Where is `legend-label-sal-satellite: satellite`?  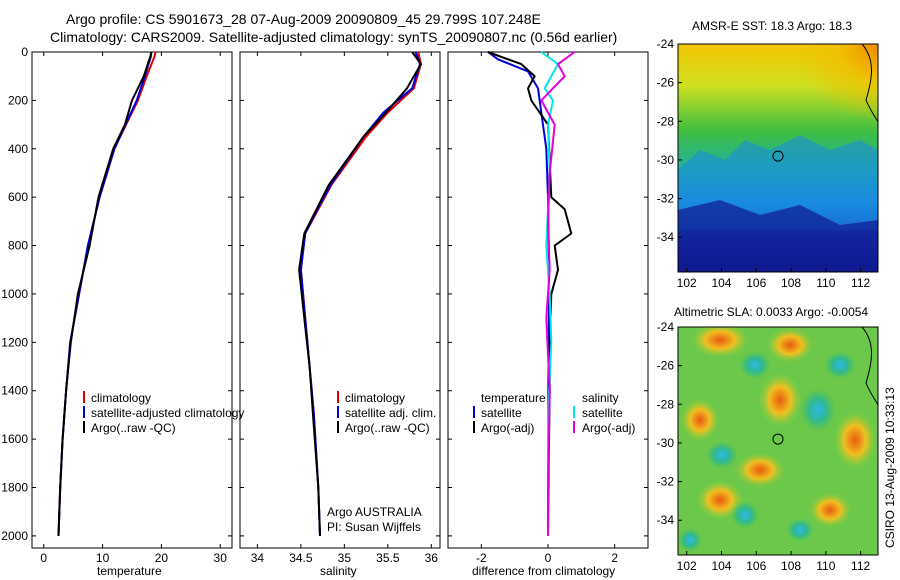 legend-label-sal-satellite: satellite is located at coordinates (602, 413).